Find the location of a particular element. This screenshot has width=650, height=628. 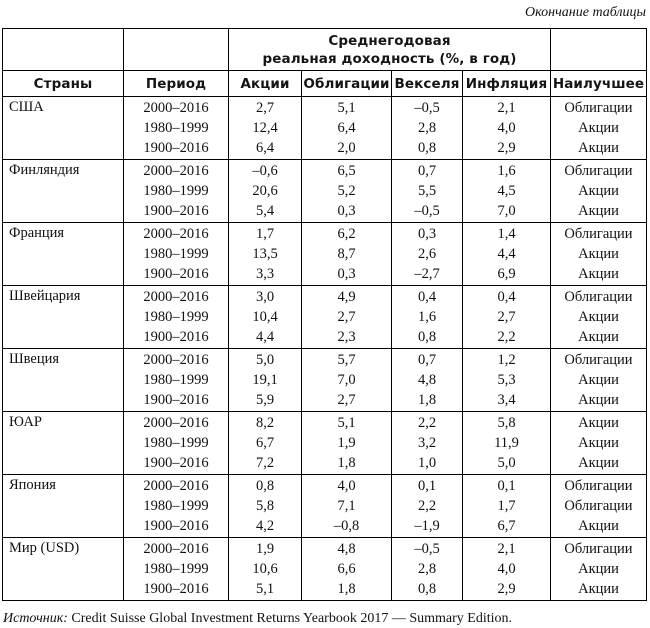

table-row: Финляндия 2000–2016 –0,6 6,5 0,7 1,6 Облигации is located at coordinates (324, 191).